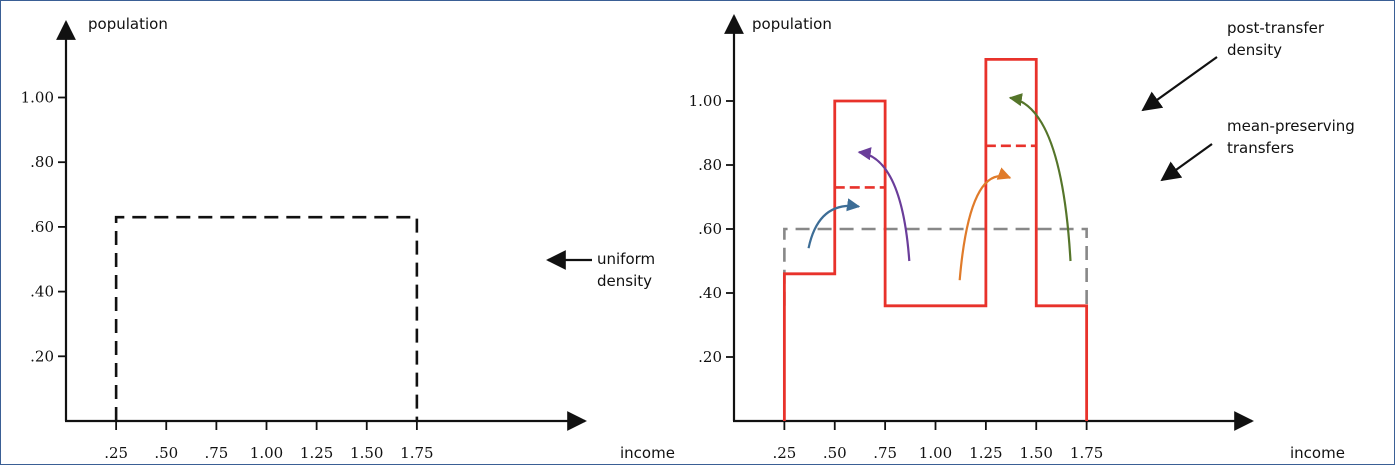 The height and width of the screenshot is (467, 1397). What do you see at coordinates (1260, 148) in the screenshot?
I see `annotation-mean-preserving-transfers: transfers` at bounding box center [1260, 148].